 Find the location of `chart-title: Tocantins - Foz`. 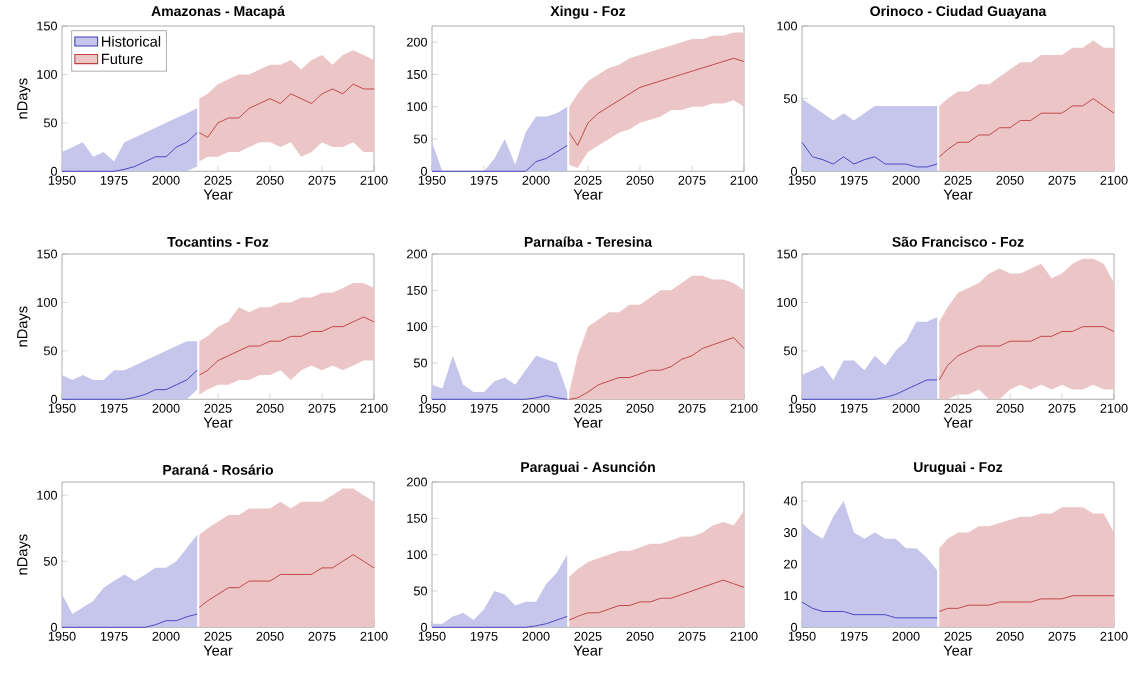

chart-title: Tocantins - Foz is located at coordinates (218, 241).